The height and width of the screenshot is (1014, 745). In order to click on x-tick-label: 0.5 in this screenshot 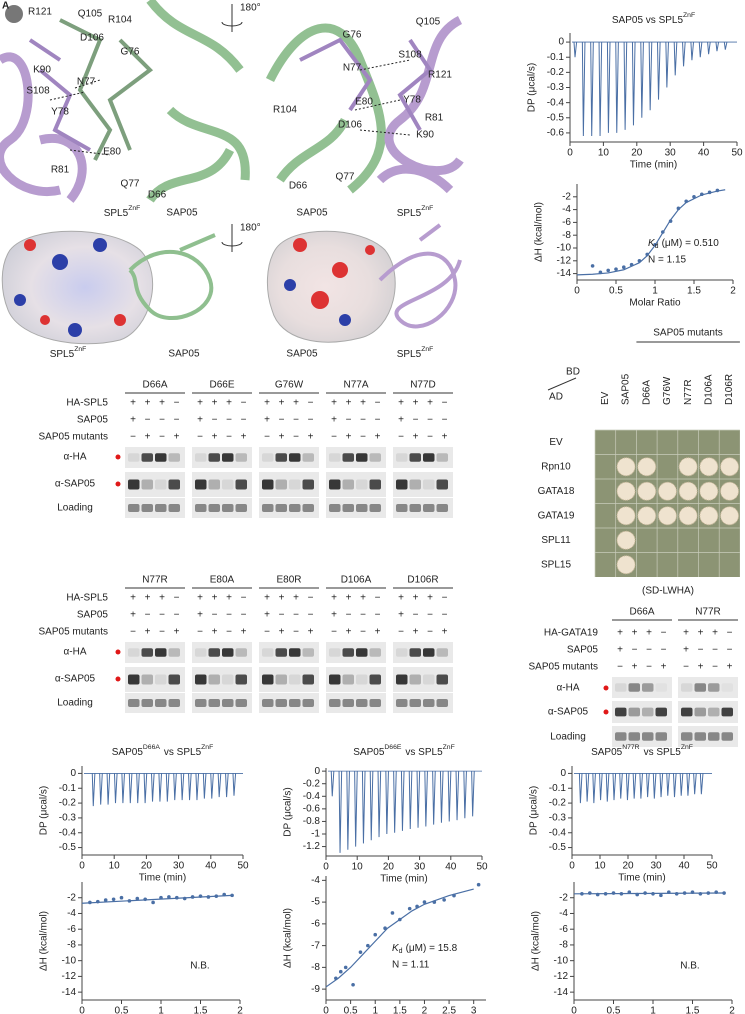, I will do `click(614, 1010)`.